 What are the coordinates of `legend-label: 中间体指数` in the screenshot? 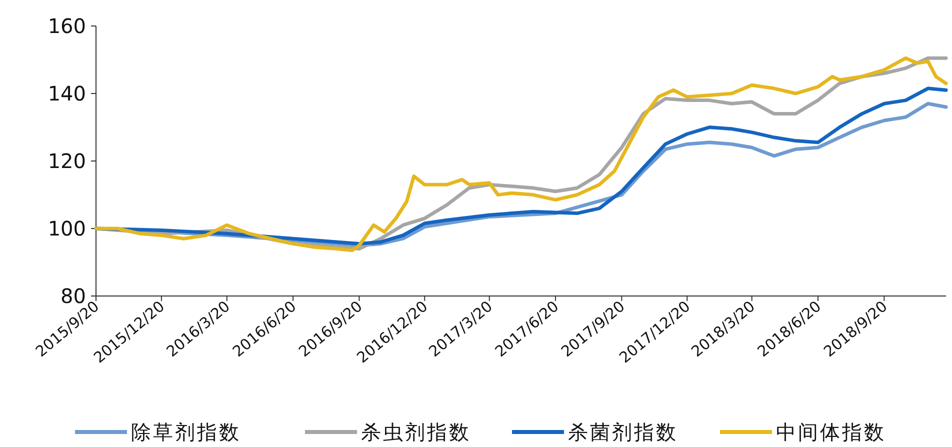 It's located at (831, 432).